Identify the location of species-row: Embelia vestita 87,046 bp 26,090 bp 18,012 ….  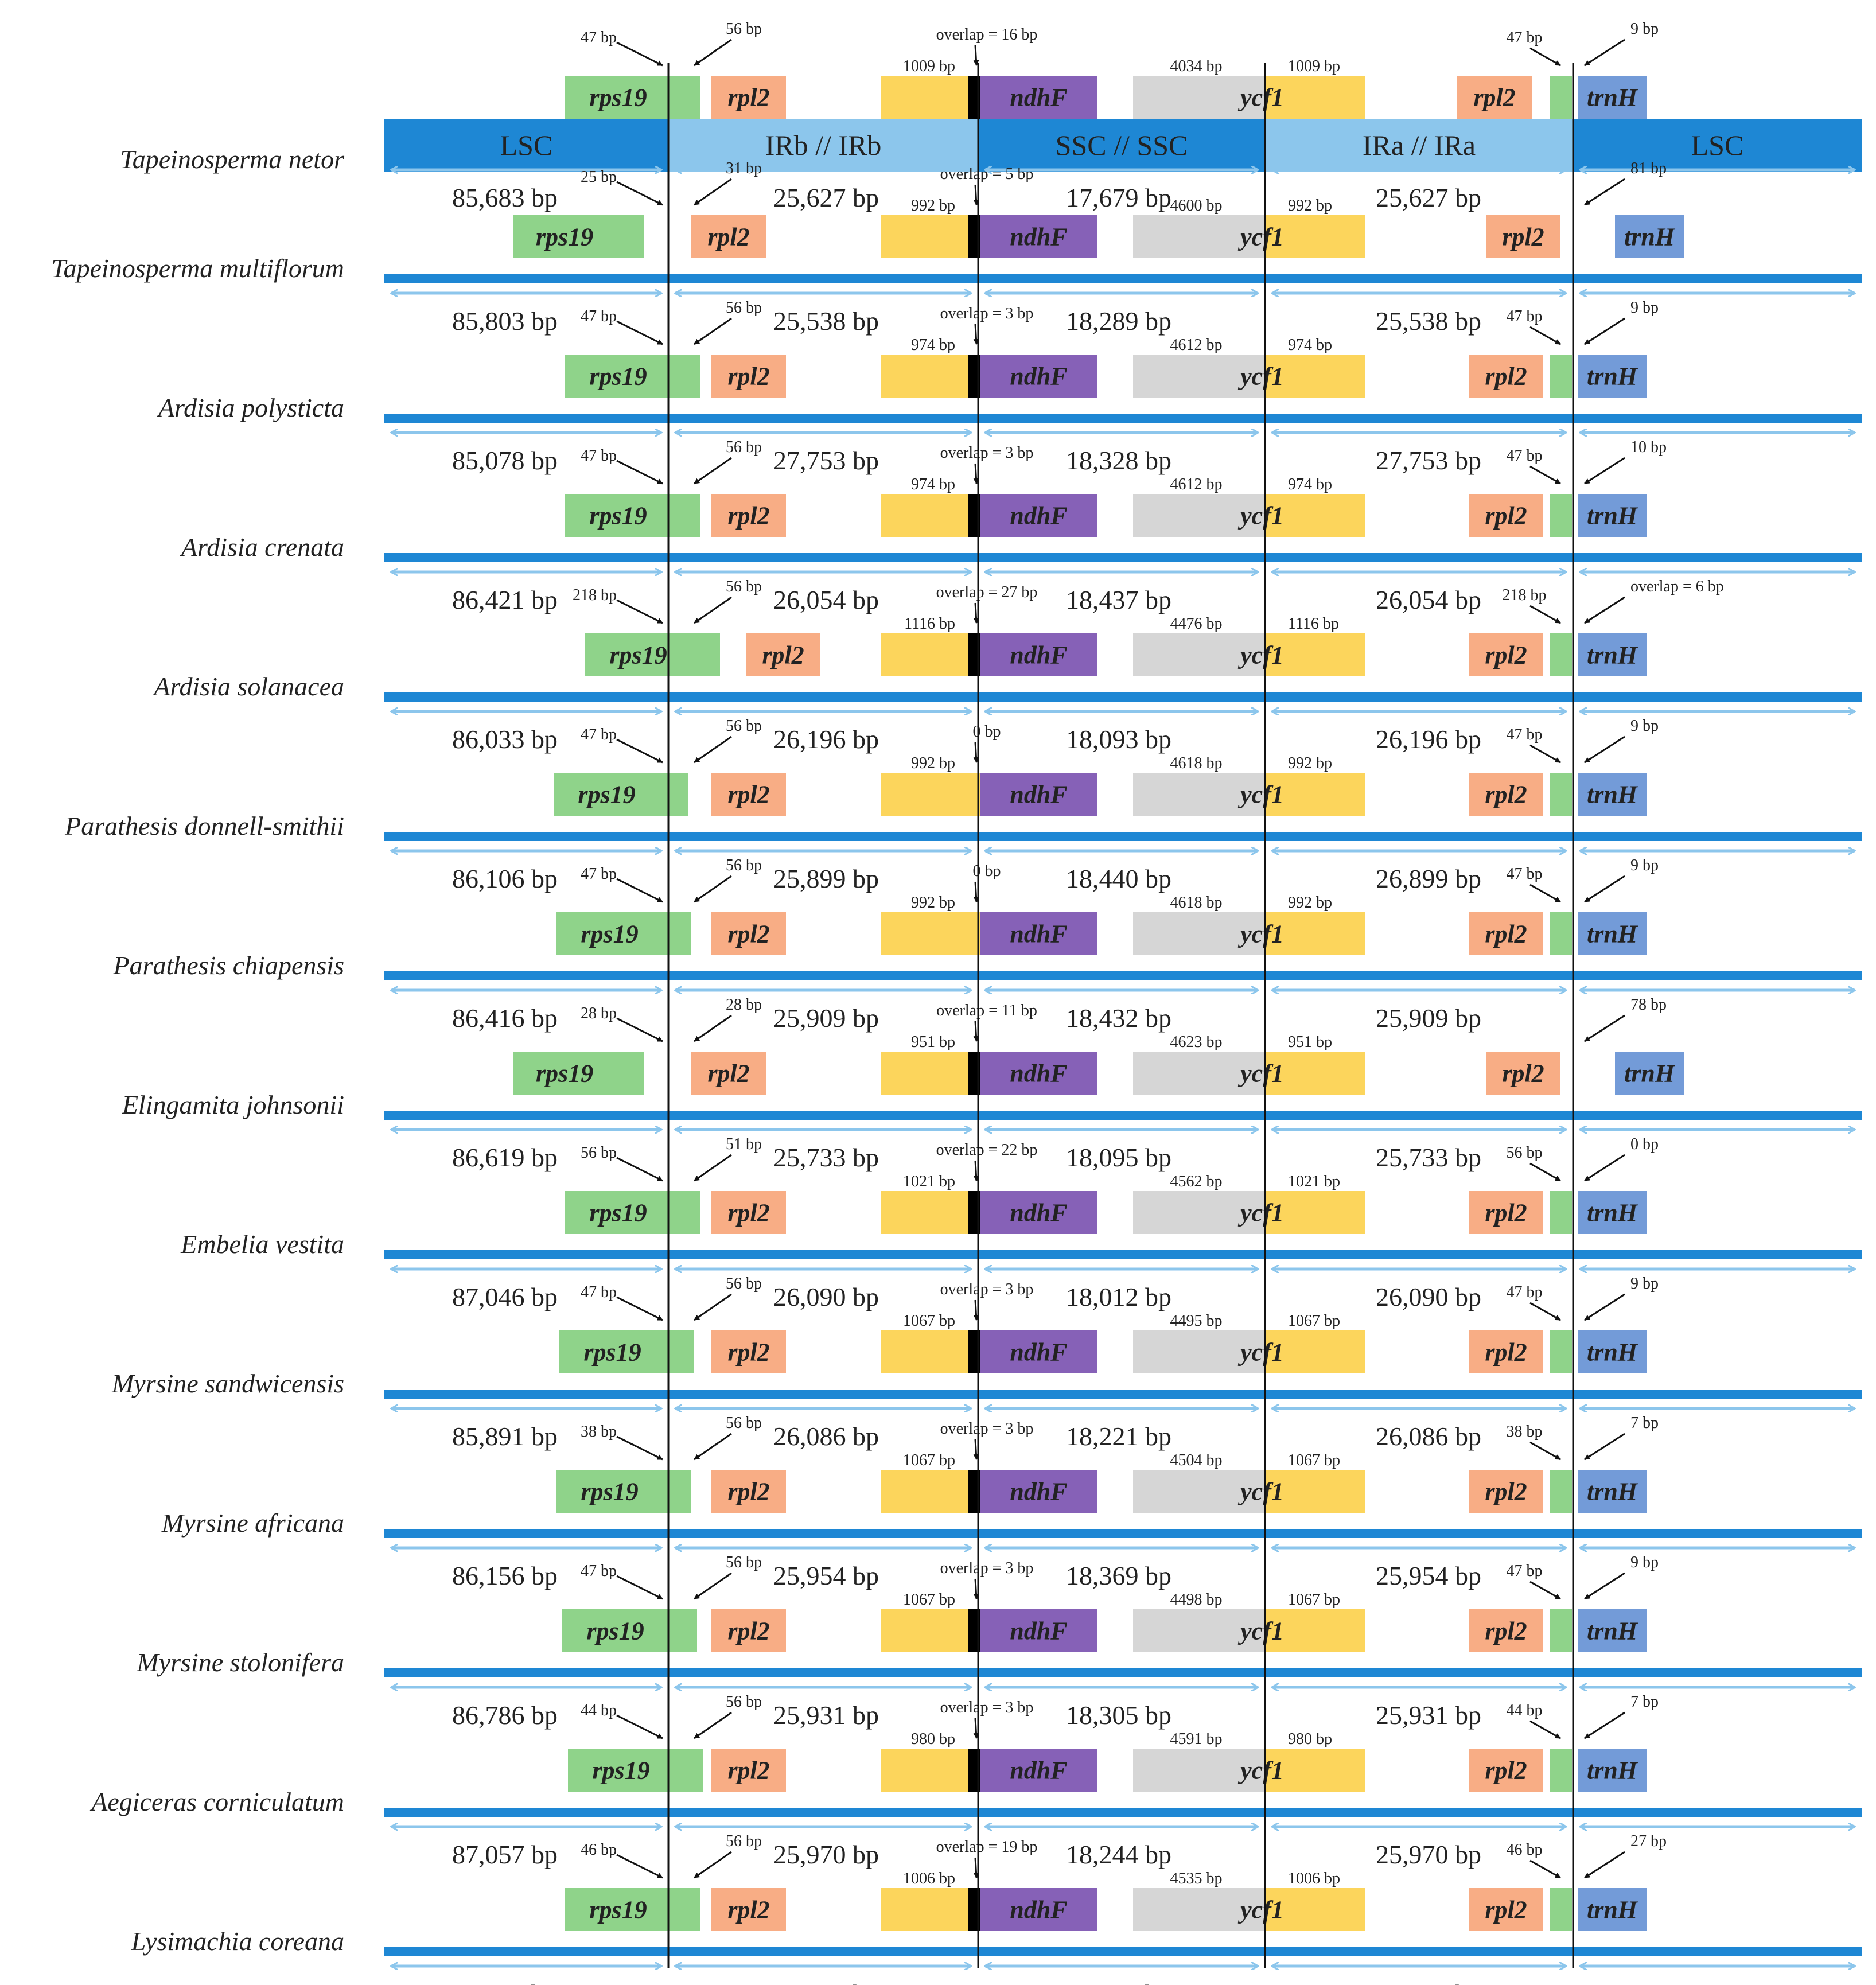
(1021, 1223).